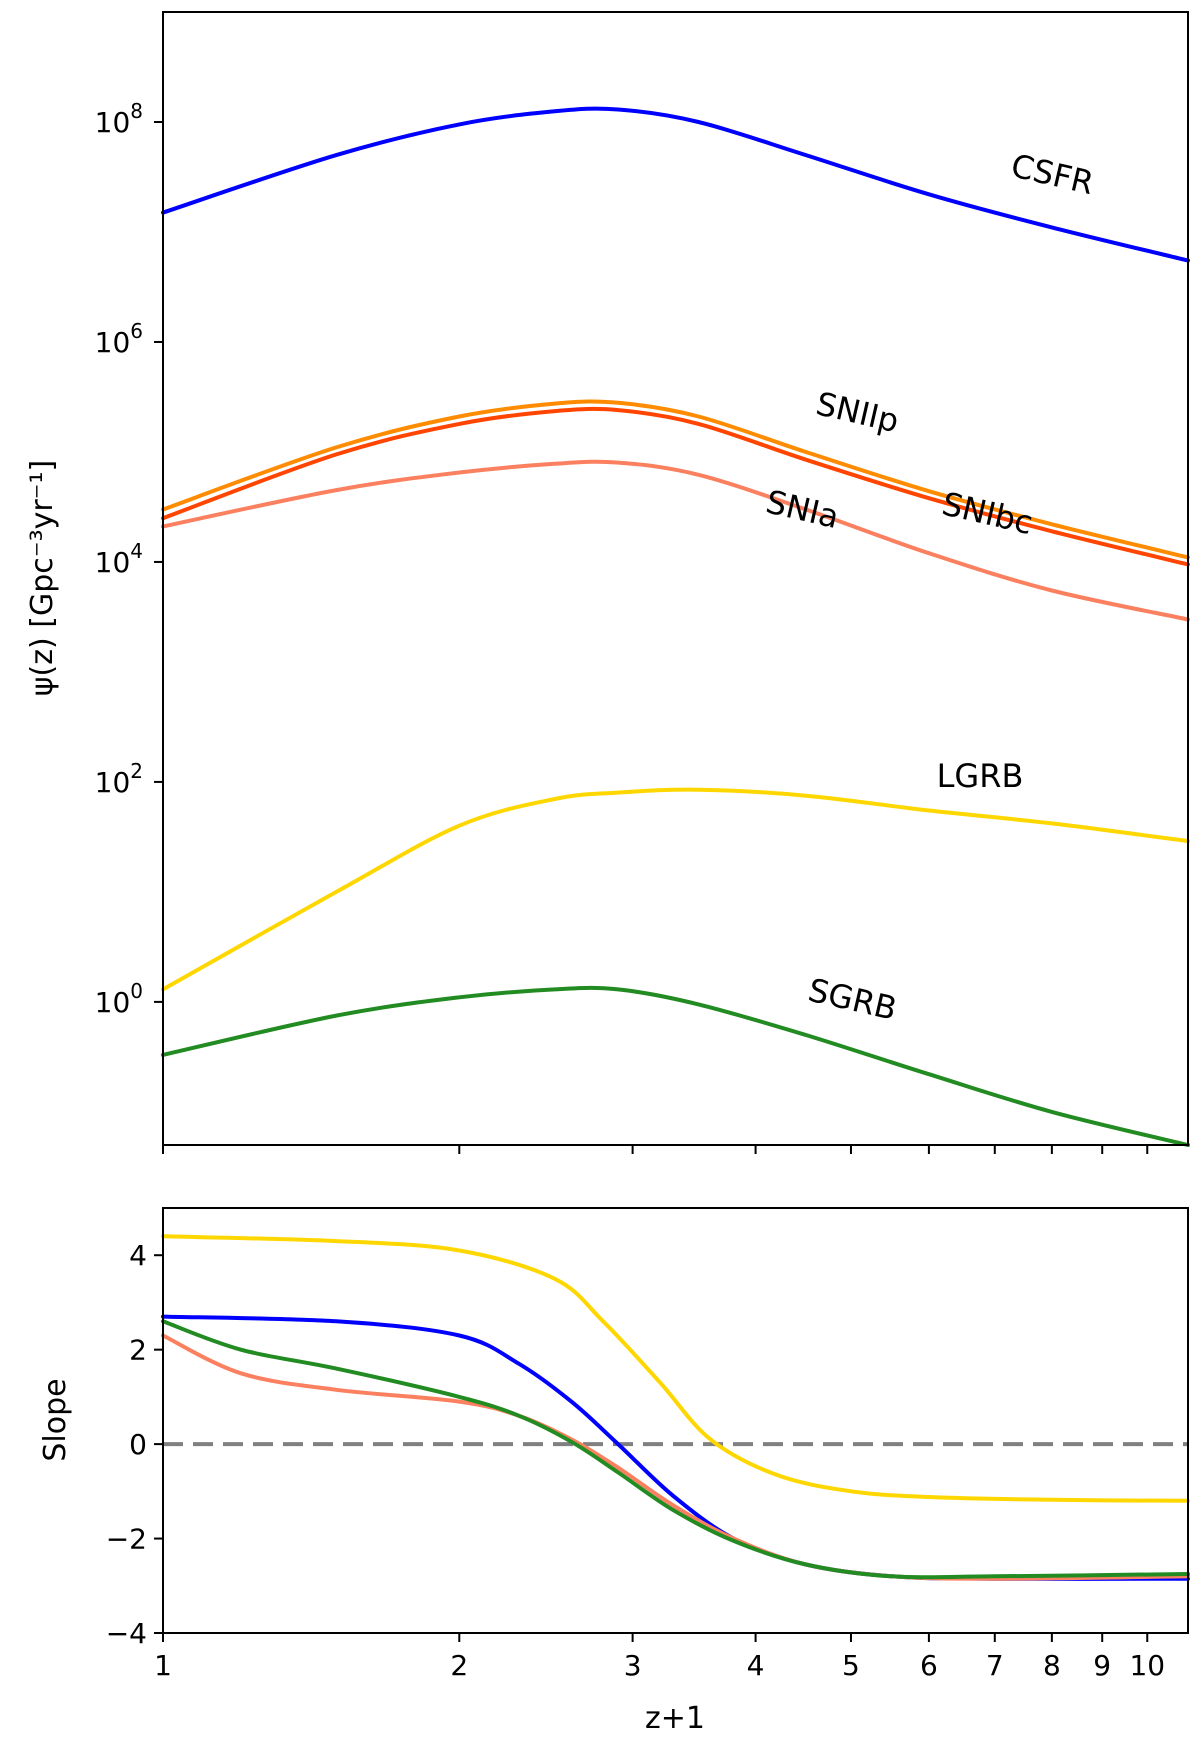  I want to click on curve-label-lgrb: LGRB, so click(980, 776).